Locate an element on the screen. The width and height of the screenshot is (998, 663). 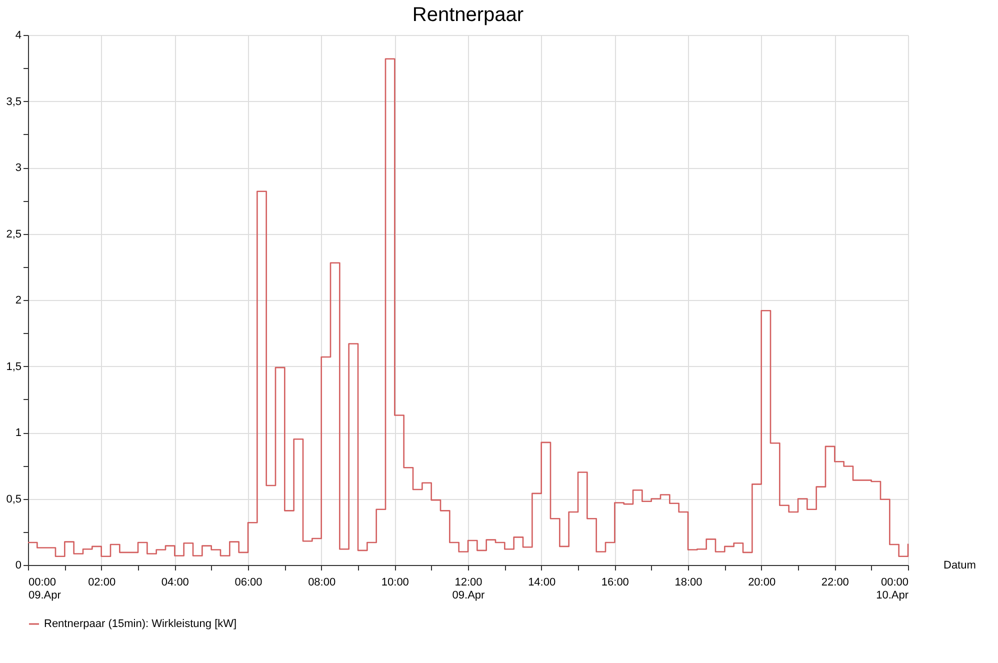
legend-label: Rentnerpaar (15min): Wirkleistung [kW] is located at coordinates (140, 624).